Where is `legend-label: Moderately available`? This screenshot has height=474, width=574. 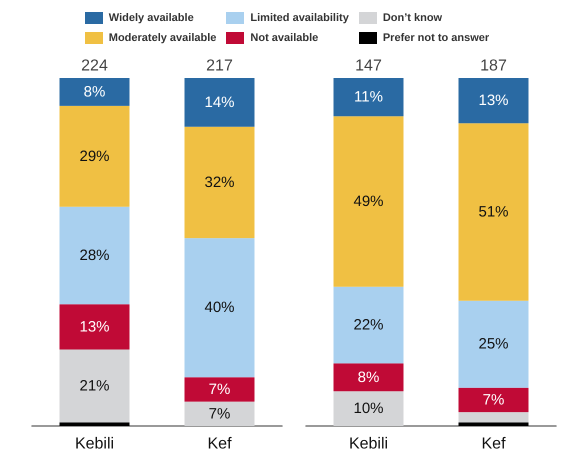 legend-label: Moderately available is located at coordinates (162, 38).